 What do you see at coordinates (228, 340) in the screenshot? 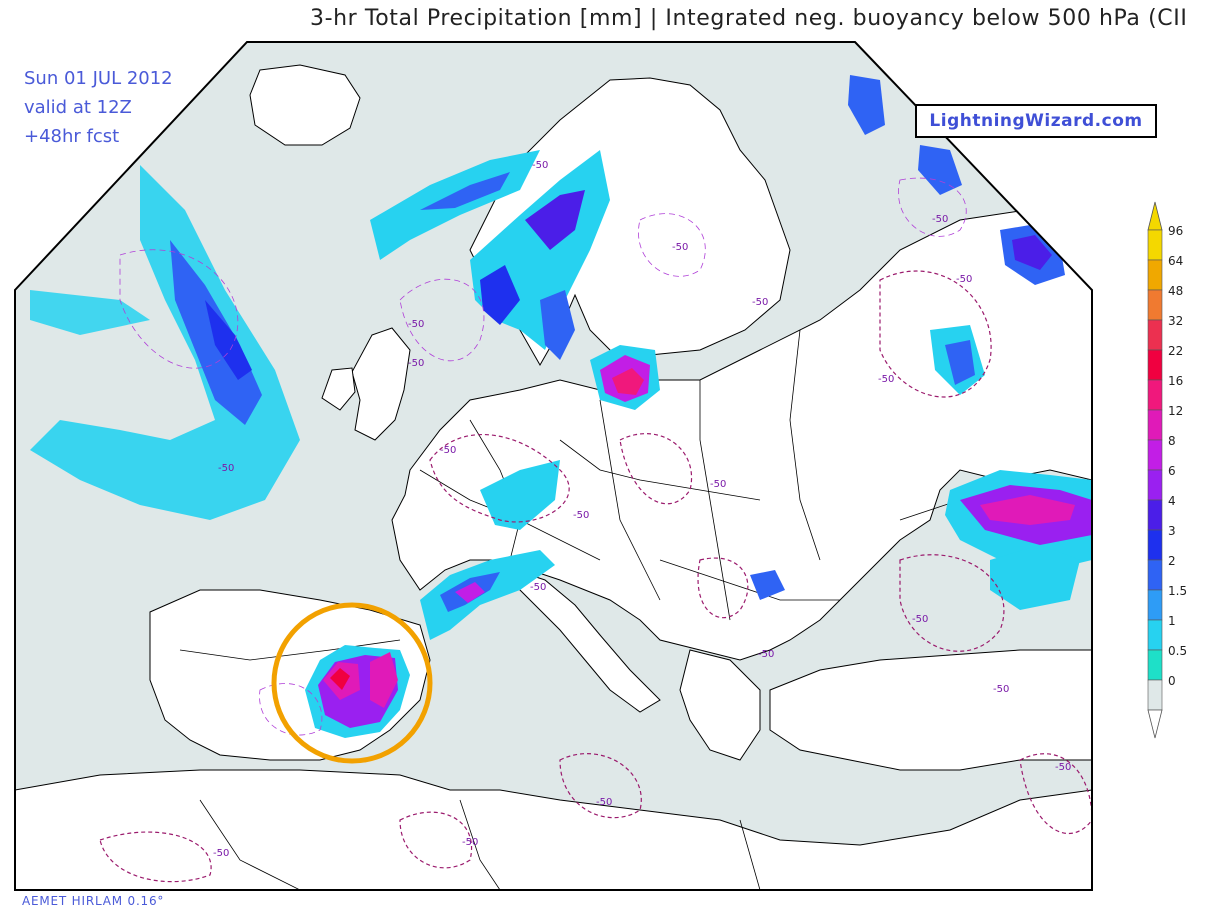
I see `precip-max-atlantic` at bounding box center [228, 340].